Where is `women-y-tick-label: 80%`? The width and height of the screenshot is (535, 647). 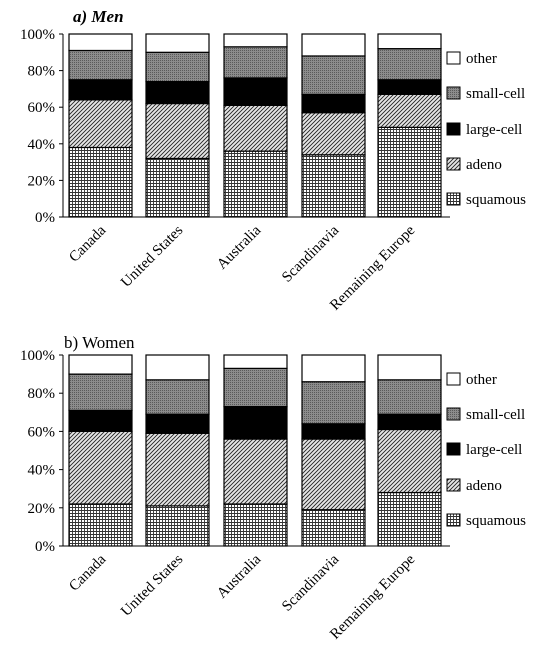 women-y-tick-label: 80% is located at coordinates (42, 394).